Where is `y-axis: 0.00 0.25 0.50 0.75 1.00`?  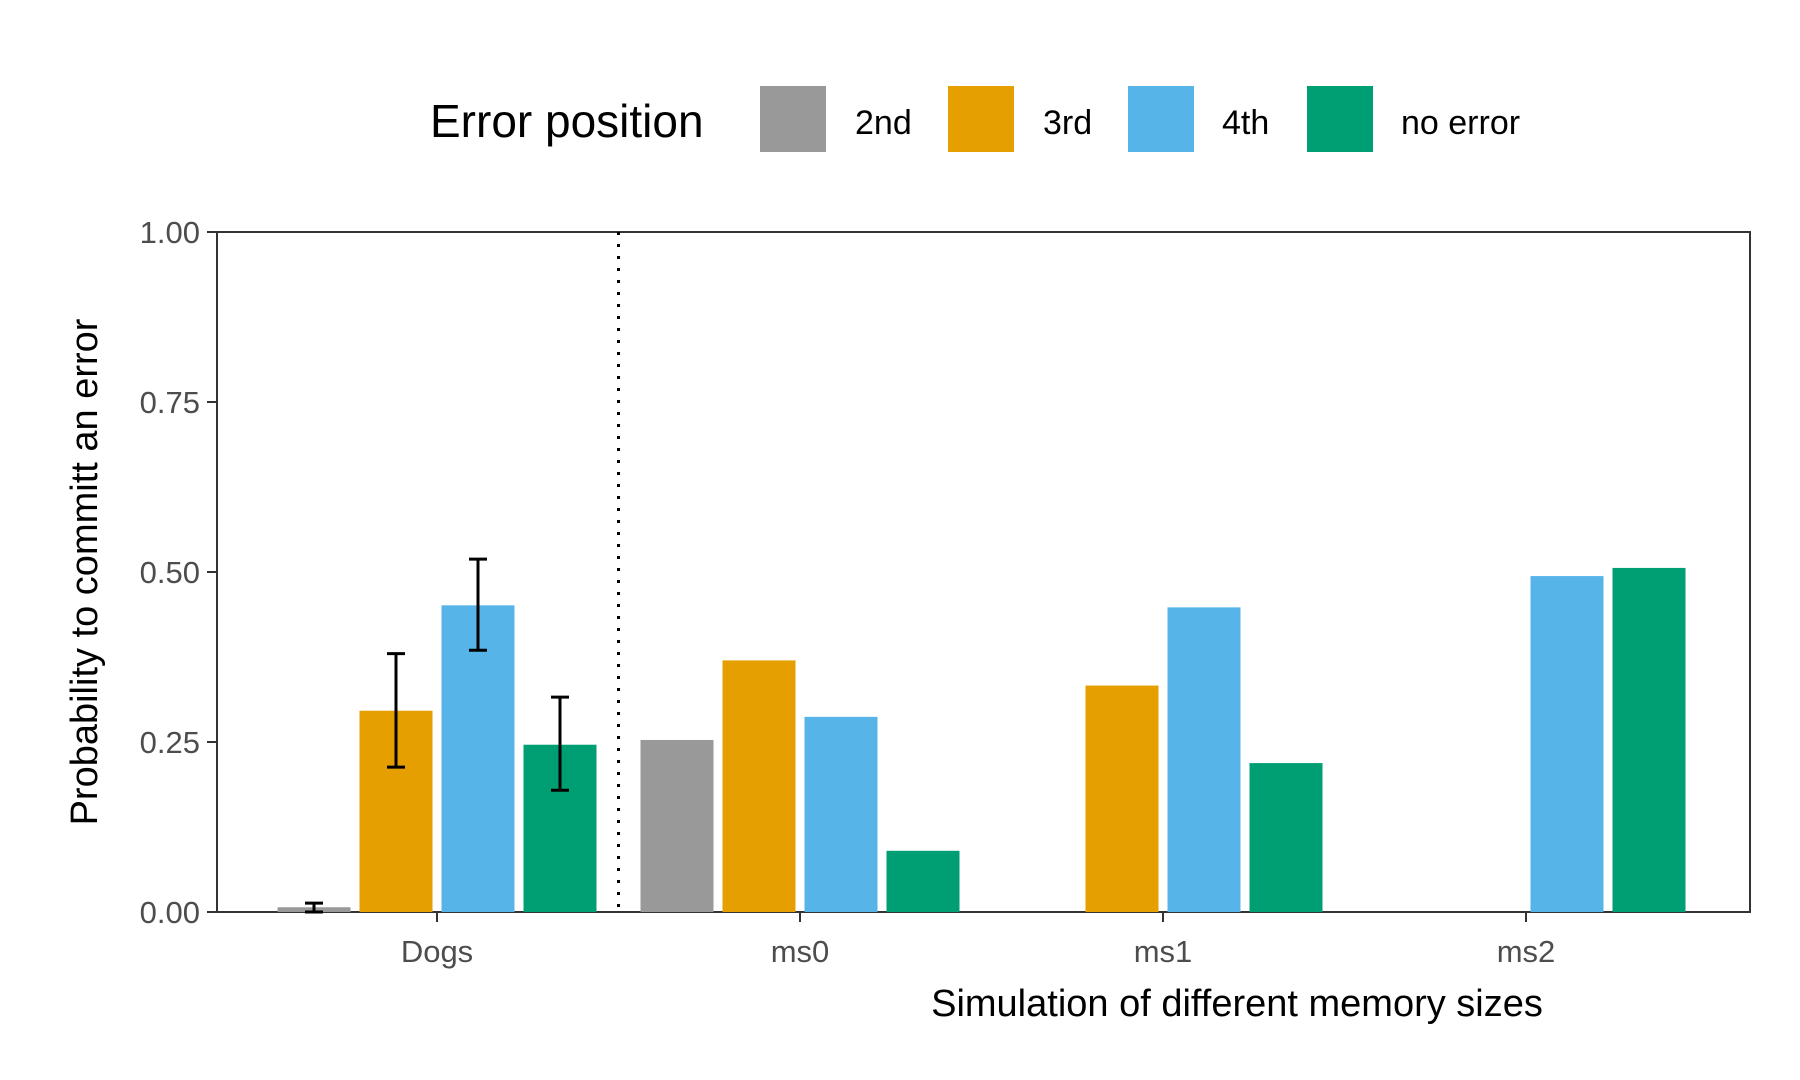
y-axis: 0.00 0.25 0.50 0.75 1.00 is located at coordinates (178, 572).